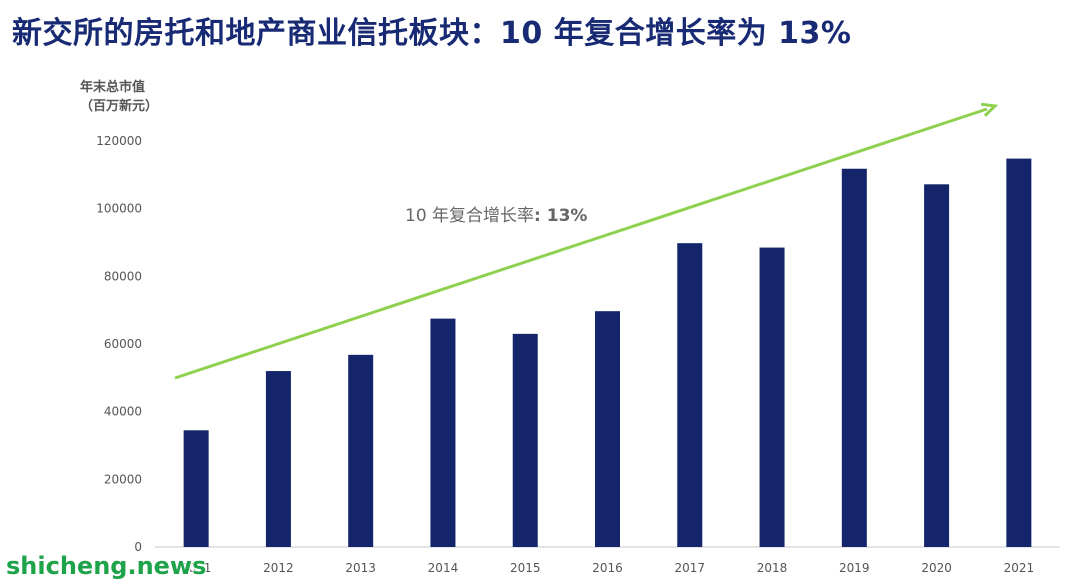 The image size is (1080, 587). I want to click on trend-label: 10 年复合增长率: 13%, so click(496, 216).